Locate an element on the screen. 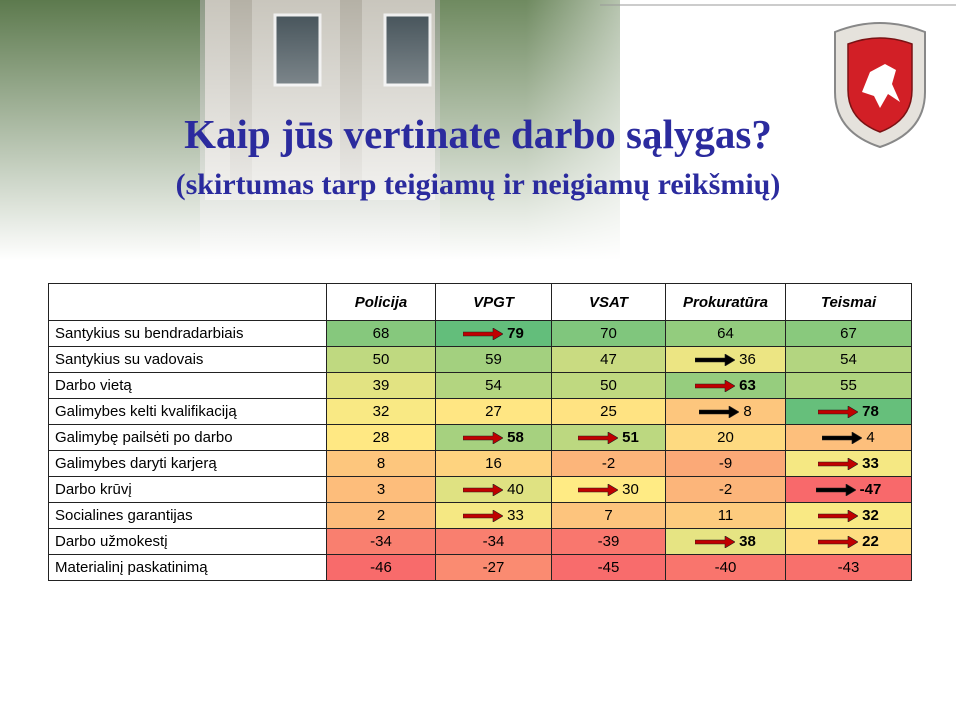 Image resolution: width=956 pixels, height=721 pixels. value-cell: 16 is located at coordinates (493, 463).